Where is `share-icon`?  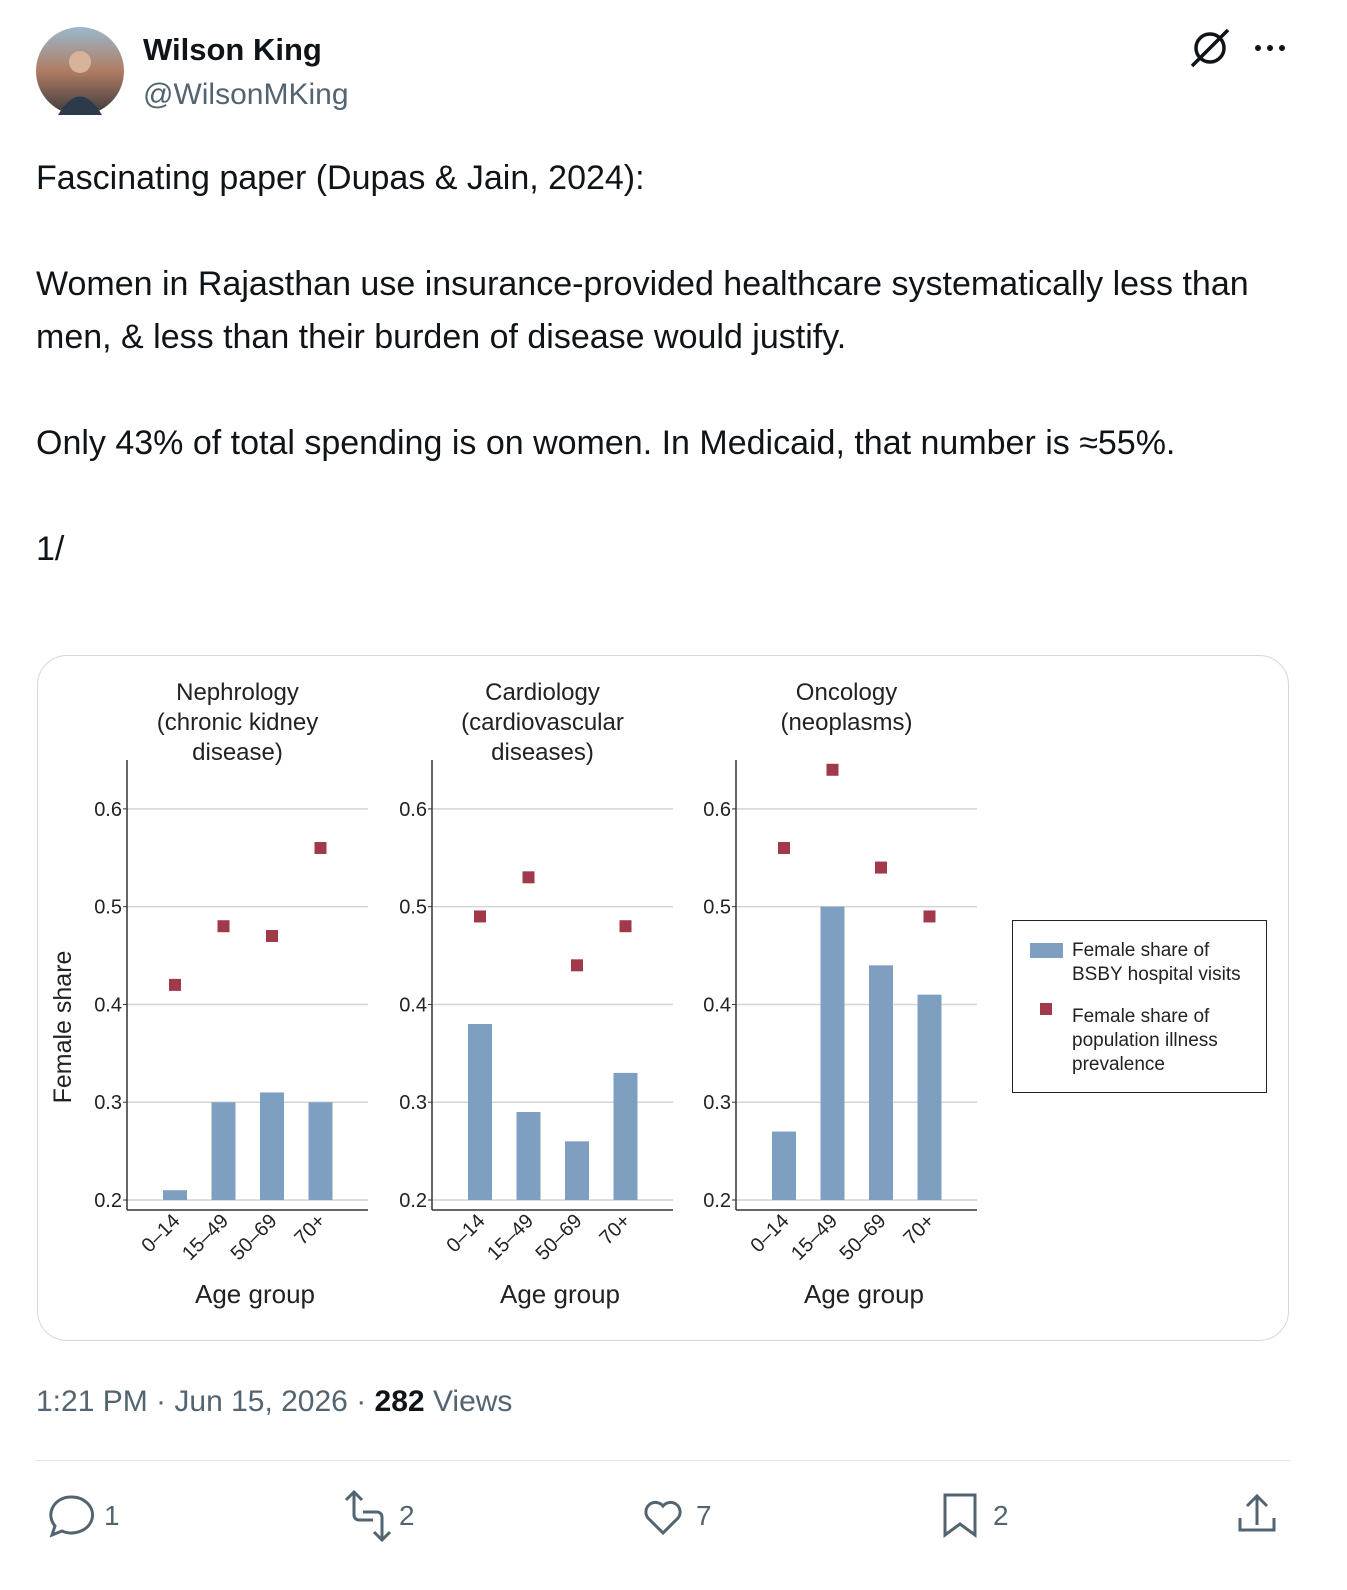
share-icon is located at coordinates (1257, 1512).